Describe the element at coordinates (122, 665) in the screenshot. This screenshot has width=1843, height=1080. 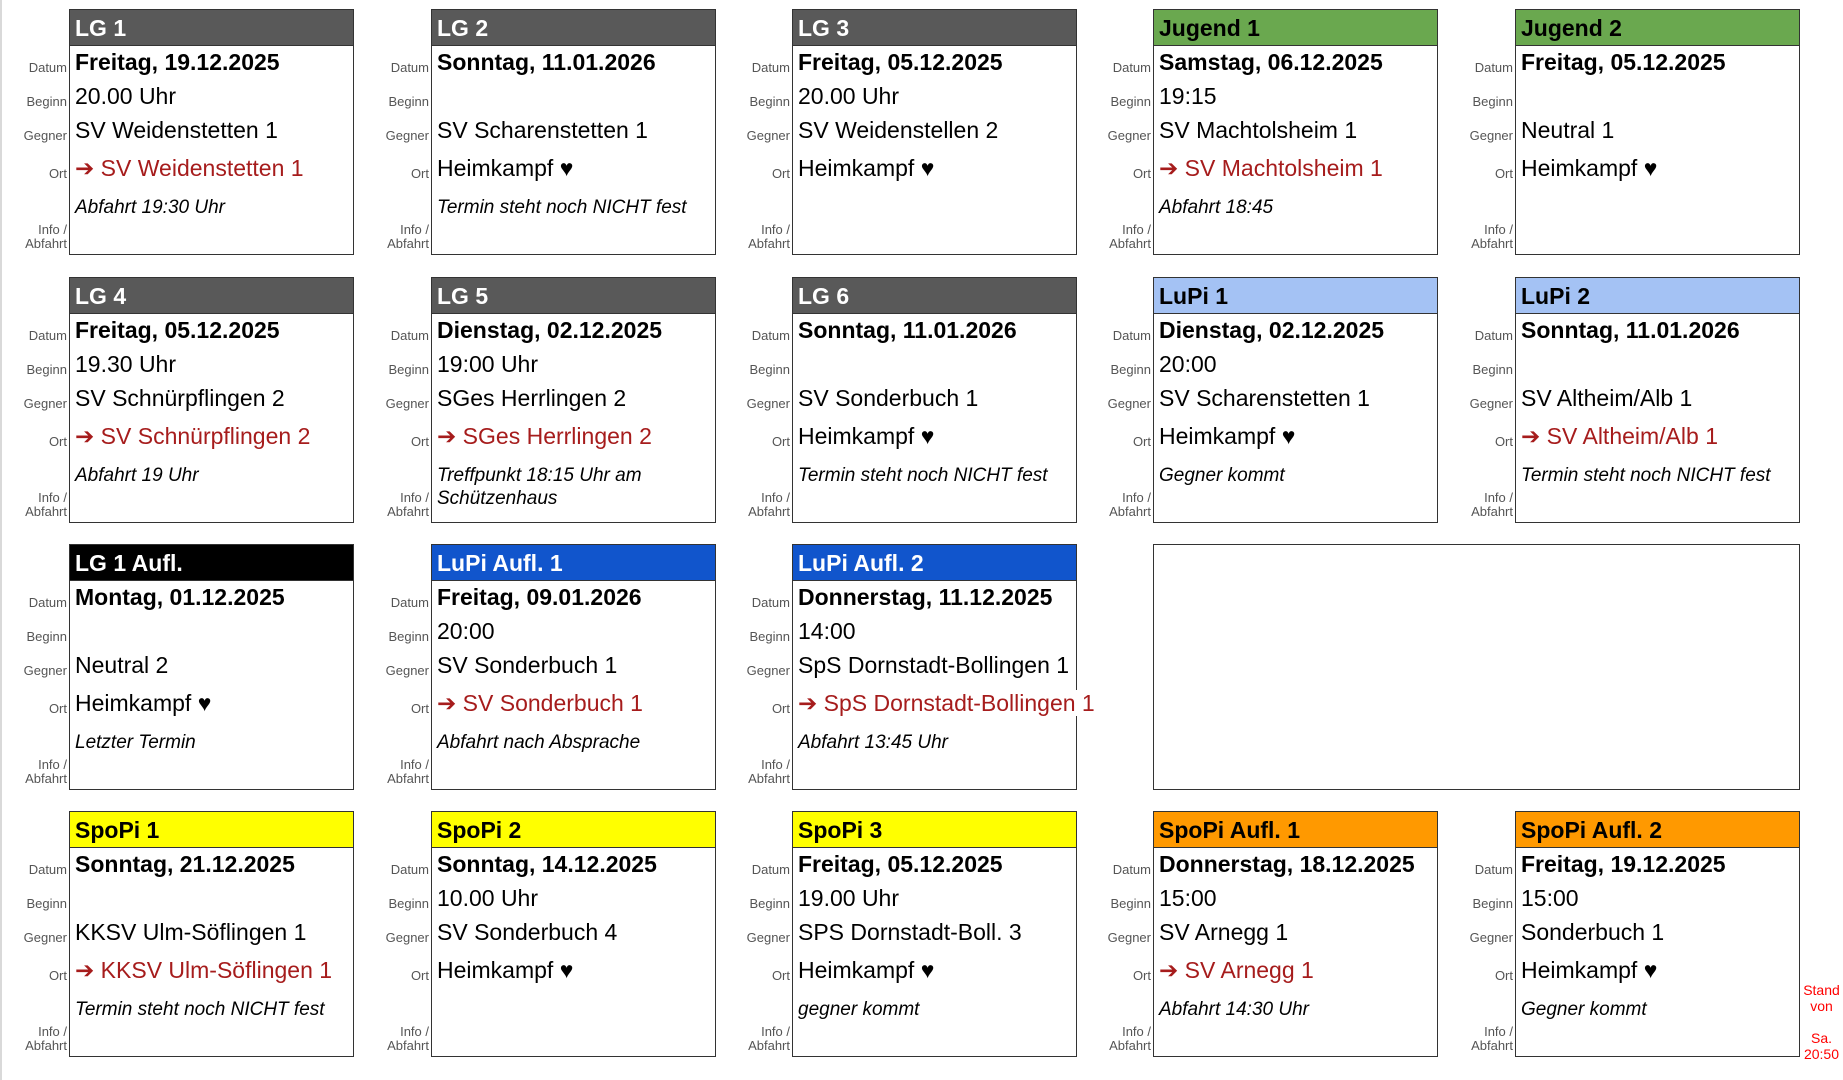
I see `opponent: Neutral 2` at that location.